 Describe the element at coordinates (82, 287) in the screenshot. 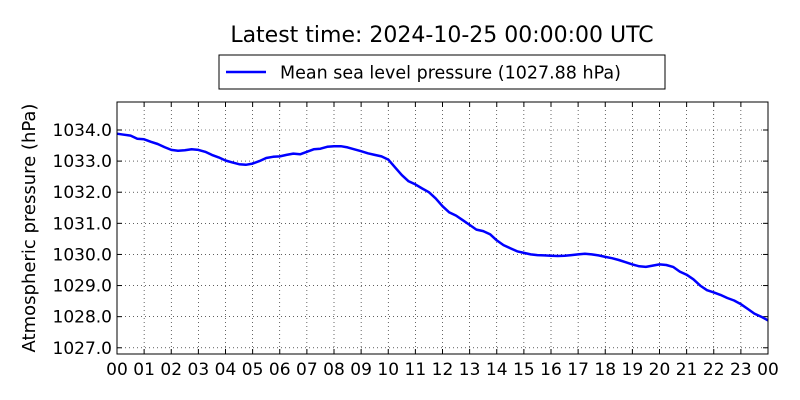

I see `y-tick-label: 1029.0` at that location.